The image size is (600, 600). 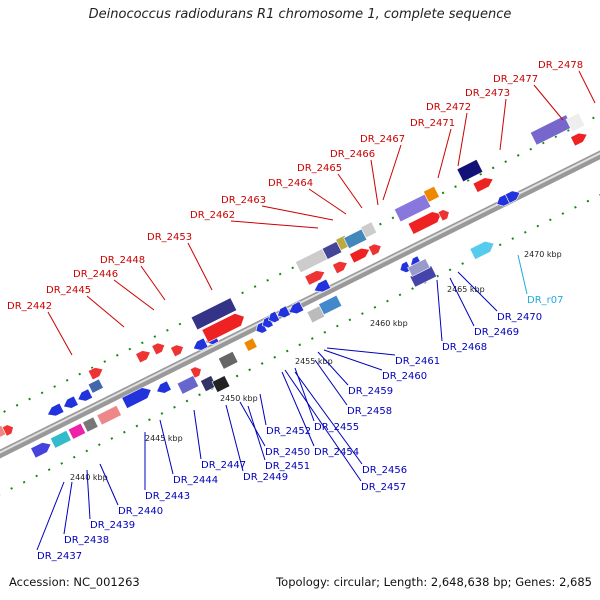 I want to click on gene-label: DR_2470, so click(x=519, y=317).